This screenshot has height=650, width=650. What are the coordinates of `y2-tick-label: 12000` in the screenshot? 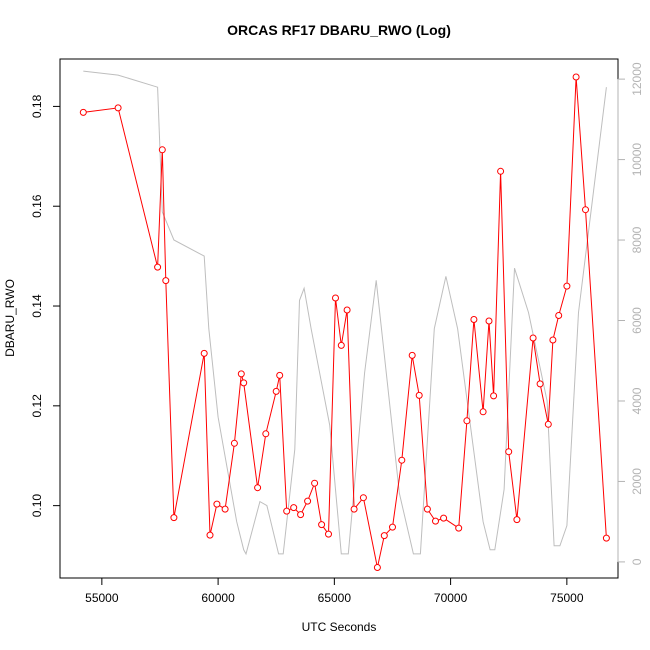 It's located at (637, 79).